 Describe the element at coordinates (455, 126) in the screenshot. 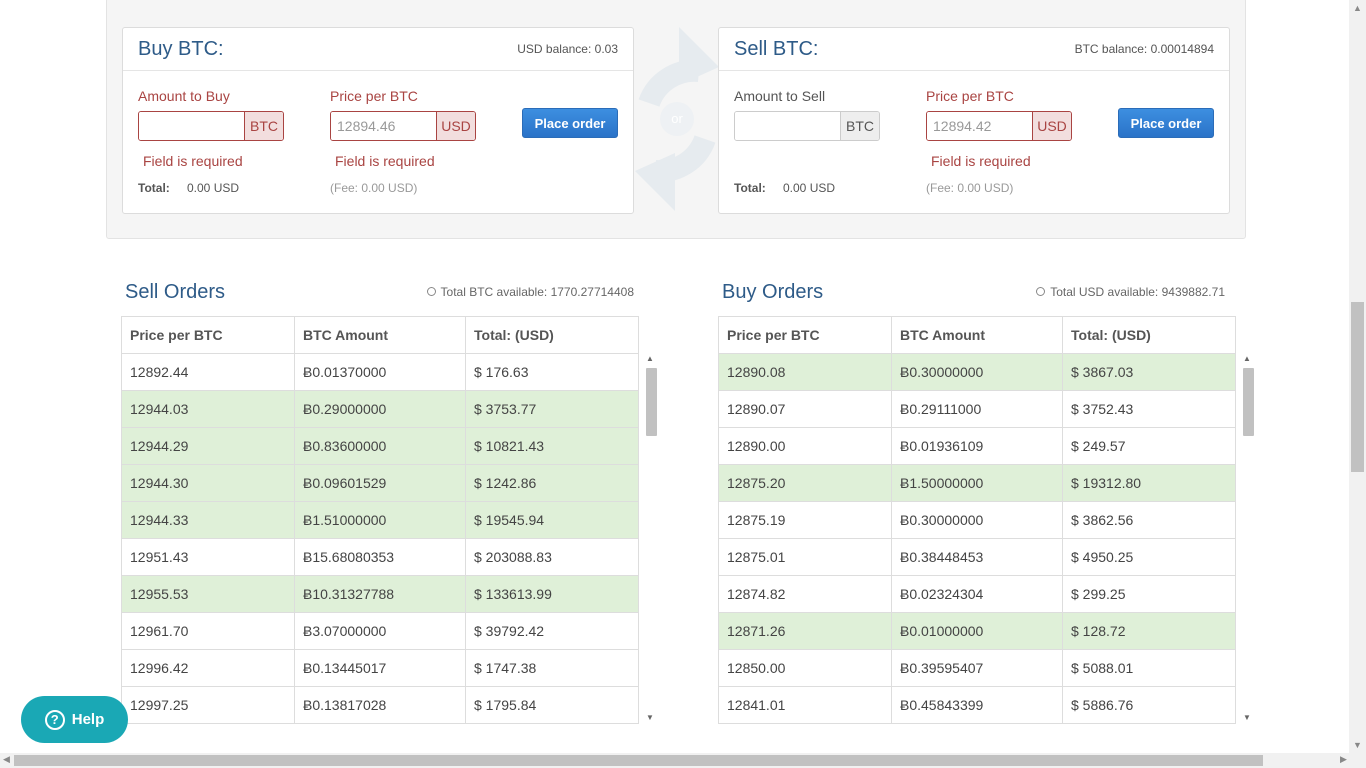

I see `usd-addon: USD` at that location.